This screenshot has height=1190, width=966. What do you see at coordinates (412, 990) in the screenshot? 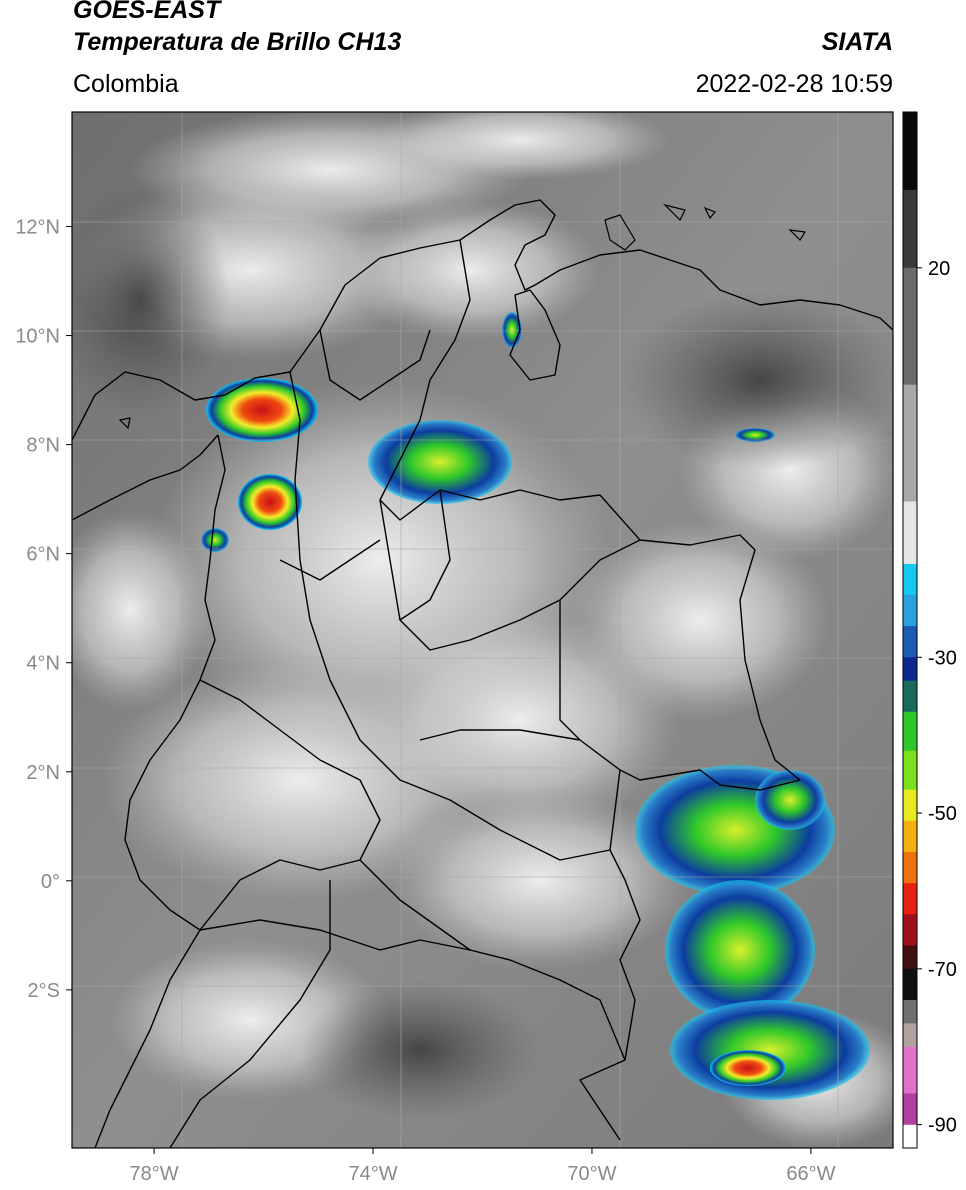
I see `peru-border` at bounding box center [412, 990].